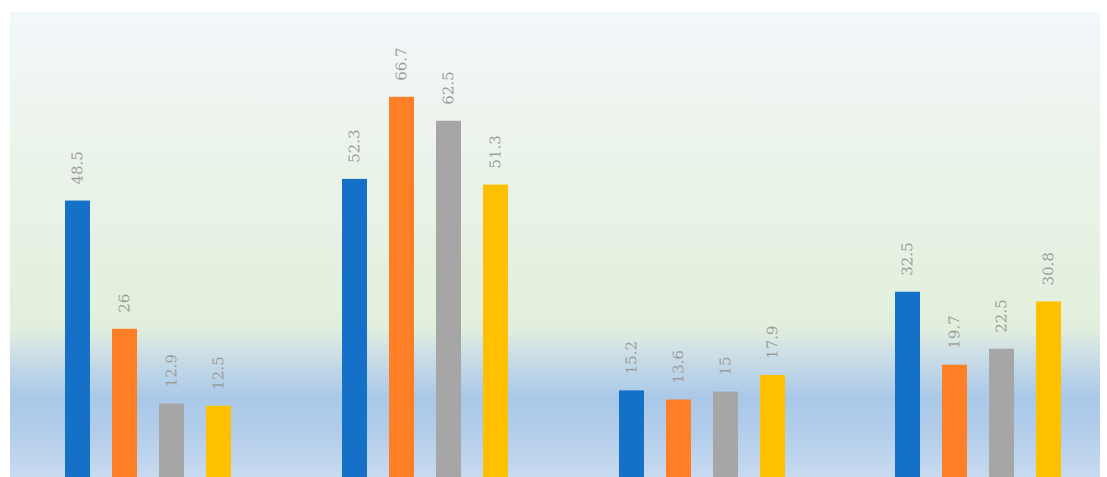 Image resolution: width=1107 pixels, height=477 pixels. What do you see at coordinates (1049, 268) in the screenshot?
I see `value-label-s4-g4: 30.8` at bounding box center [1049, 268].